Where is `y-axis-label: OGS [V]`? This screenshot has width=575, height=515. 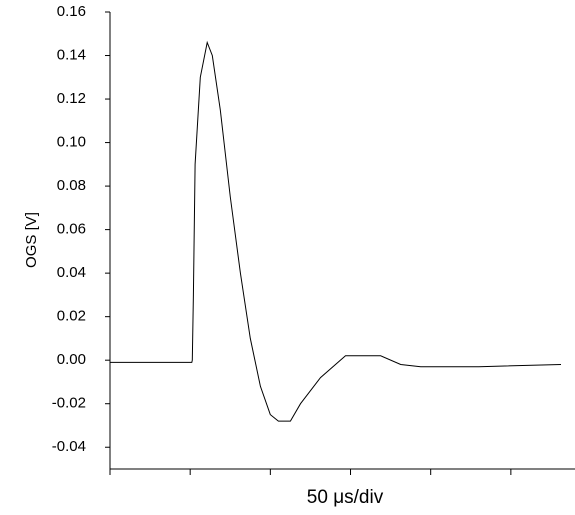 y-axis-label: OGS [V] is located at coordinates (31, 240).